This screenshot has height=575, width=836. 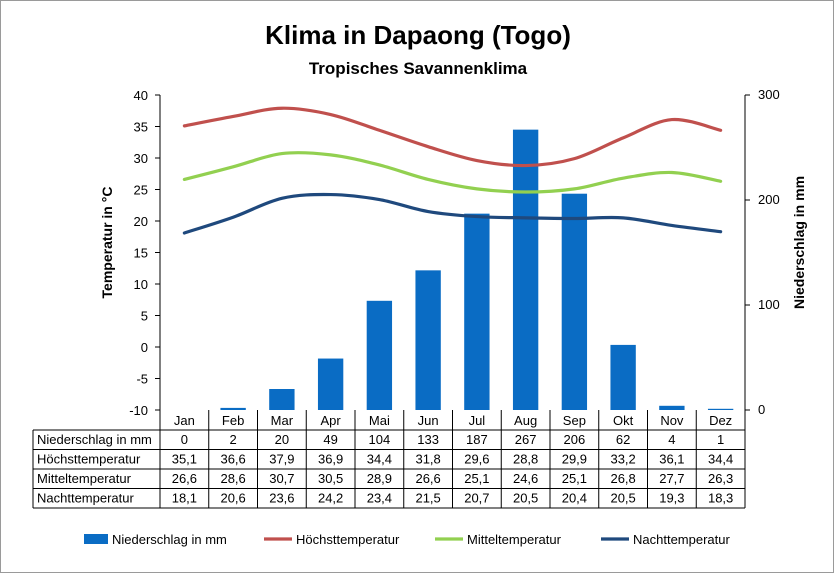 I want to click on table-cell: 206, so click(x=575, y=439).